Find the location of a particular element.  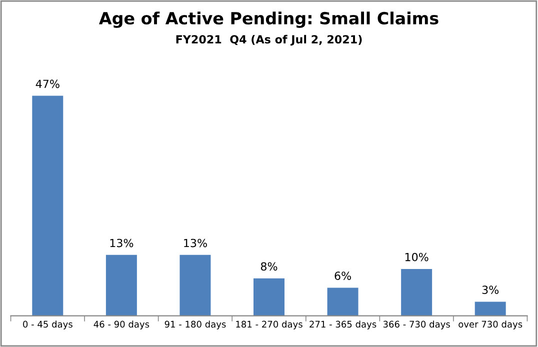

data-label: 3% is located at coordinates (490, 290).